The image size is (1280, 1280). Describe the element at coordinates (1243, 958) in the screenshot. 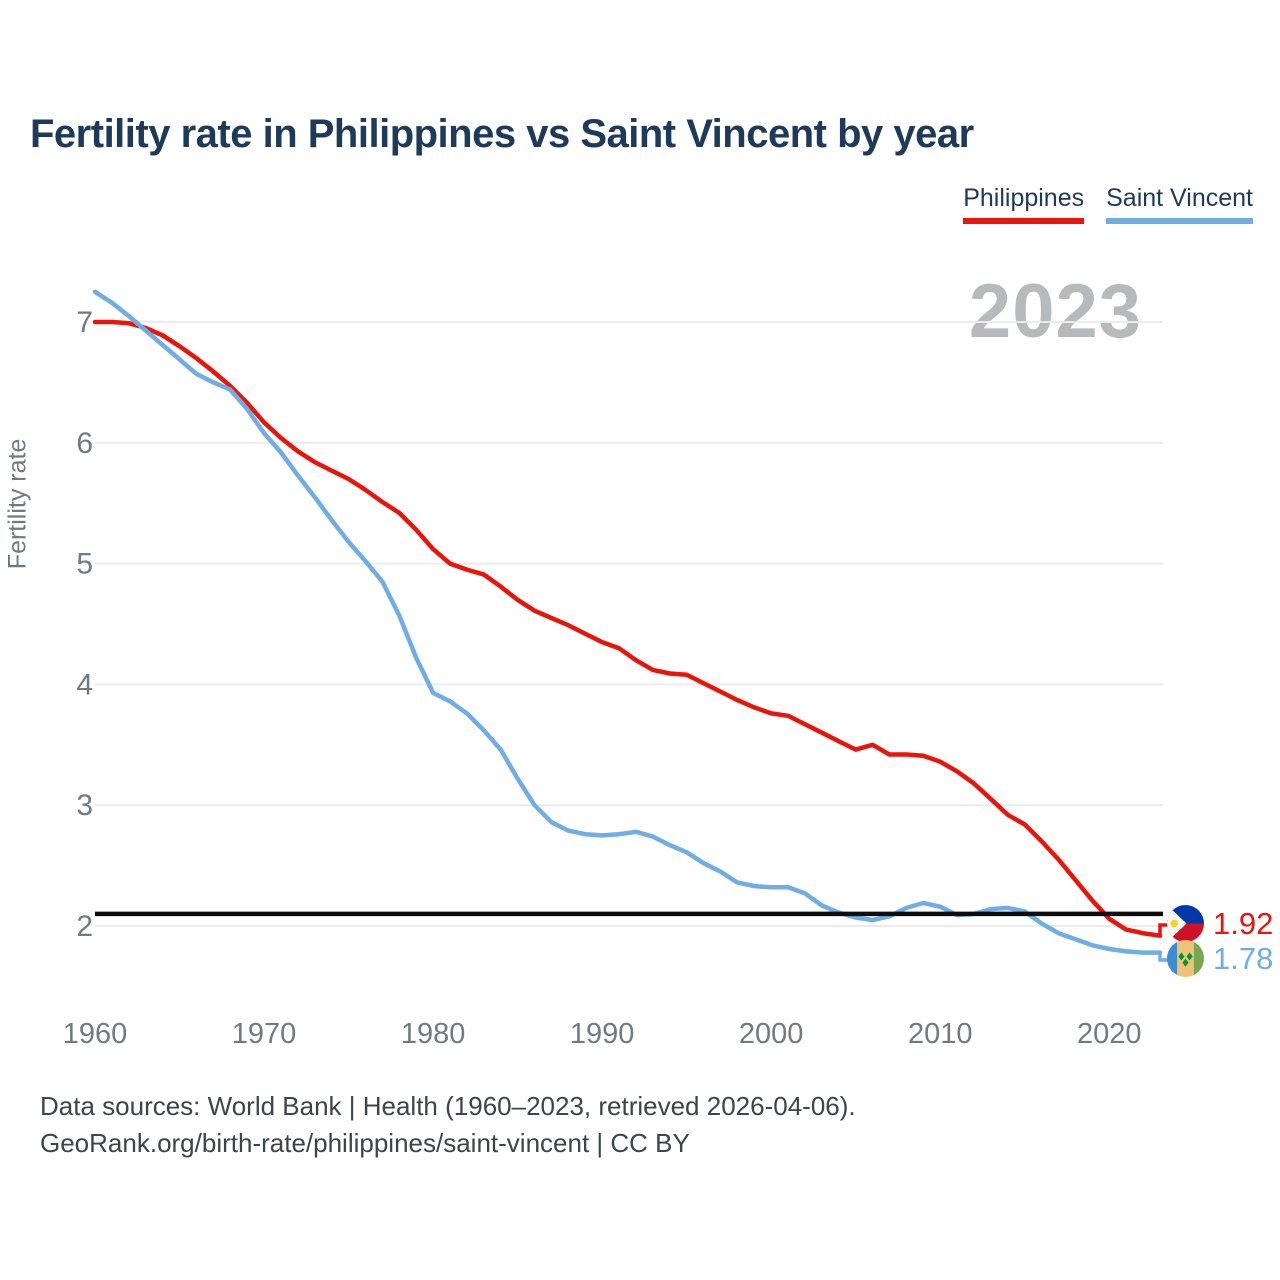

I see `end-value-saint-vincent: 1.78` at that location.